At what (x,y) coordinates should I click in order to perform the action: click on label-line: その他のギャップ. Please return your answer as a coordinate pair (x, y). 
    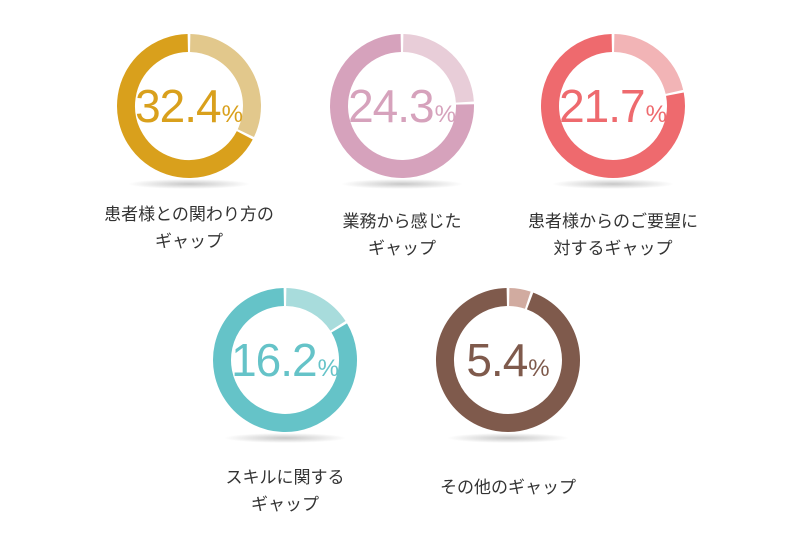
    Looking at the image, I should click on (508, 488).